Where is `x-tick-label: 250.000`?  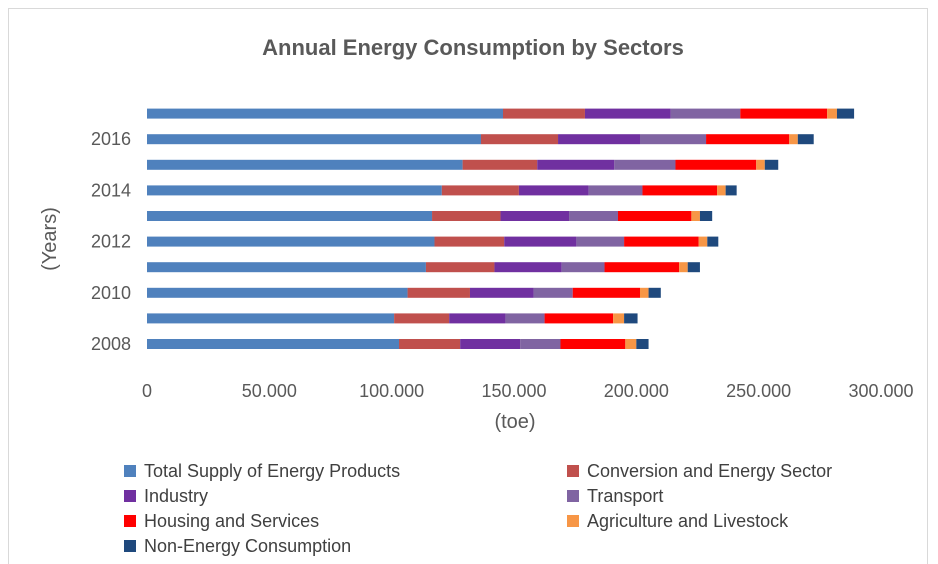
x-tick-label: 250.000 is located at coordinates (758, 391).